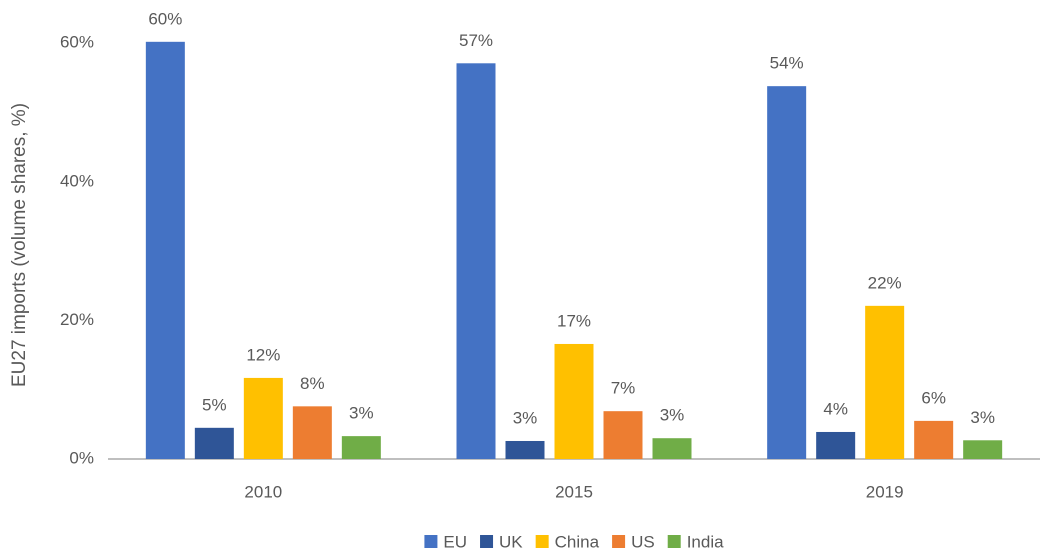 The height and width of the screenshot is (551, 1046). Describe the element at coordinates (19, 245) in the screenshot. I see `y-axis-title: EU27 imports (volume shares, %)` at that location.